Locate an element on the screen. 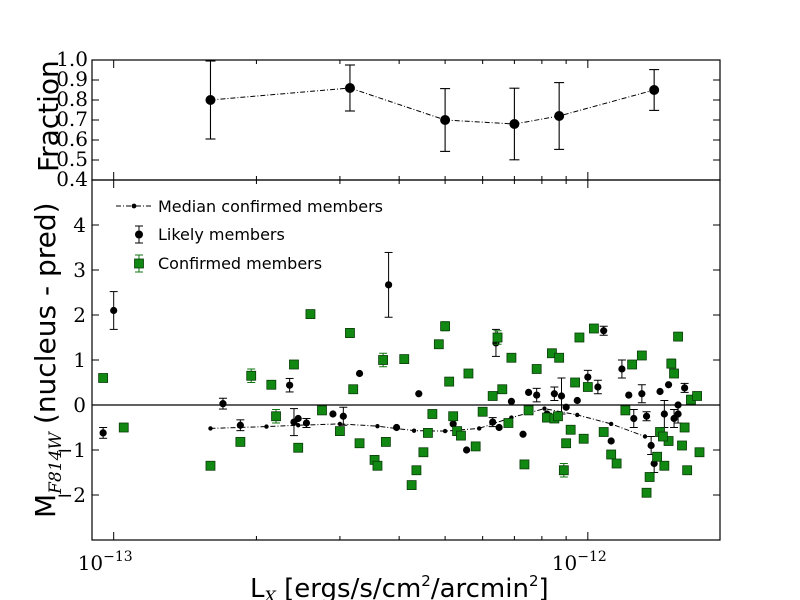 This screenshot has width=800, height=600. bottom-ylabel-rest: (nucleus - pred) is located at coordinates (45, 313).